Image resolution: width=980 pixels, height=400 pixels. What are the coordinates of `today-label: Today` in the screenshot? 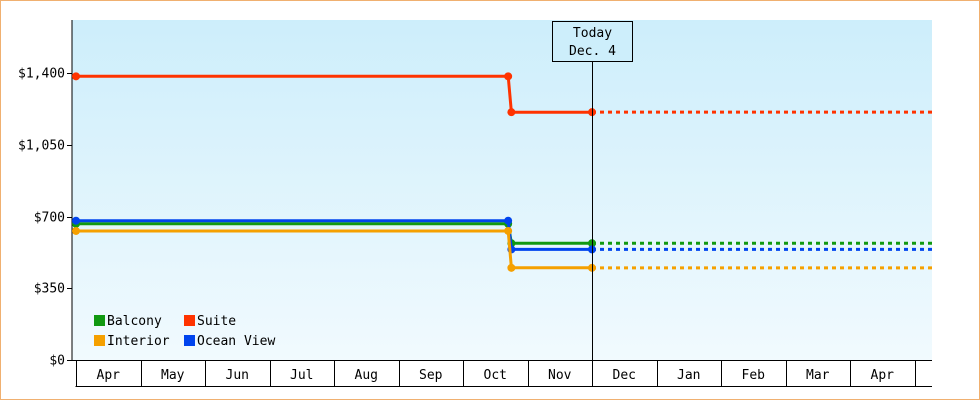 It's located at (592, 33).